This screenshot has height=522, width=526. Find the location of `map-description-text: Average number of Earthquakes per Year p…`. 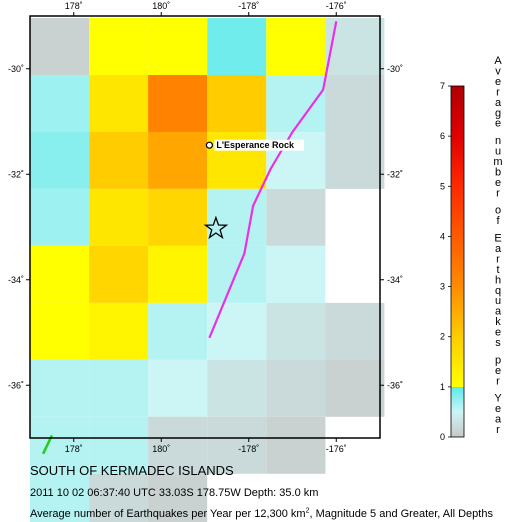

map-description-text: Average number of Earthquakes per Year p… is located at coordinates (168, 514).